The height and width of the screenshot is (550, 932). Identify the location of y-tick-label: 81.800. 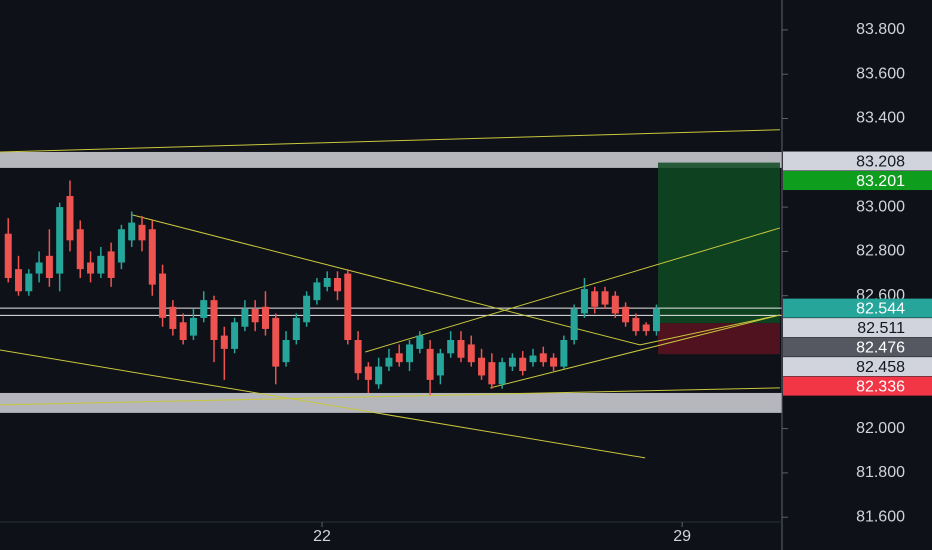
(880, 472).